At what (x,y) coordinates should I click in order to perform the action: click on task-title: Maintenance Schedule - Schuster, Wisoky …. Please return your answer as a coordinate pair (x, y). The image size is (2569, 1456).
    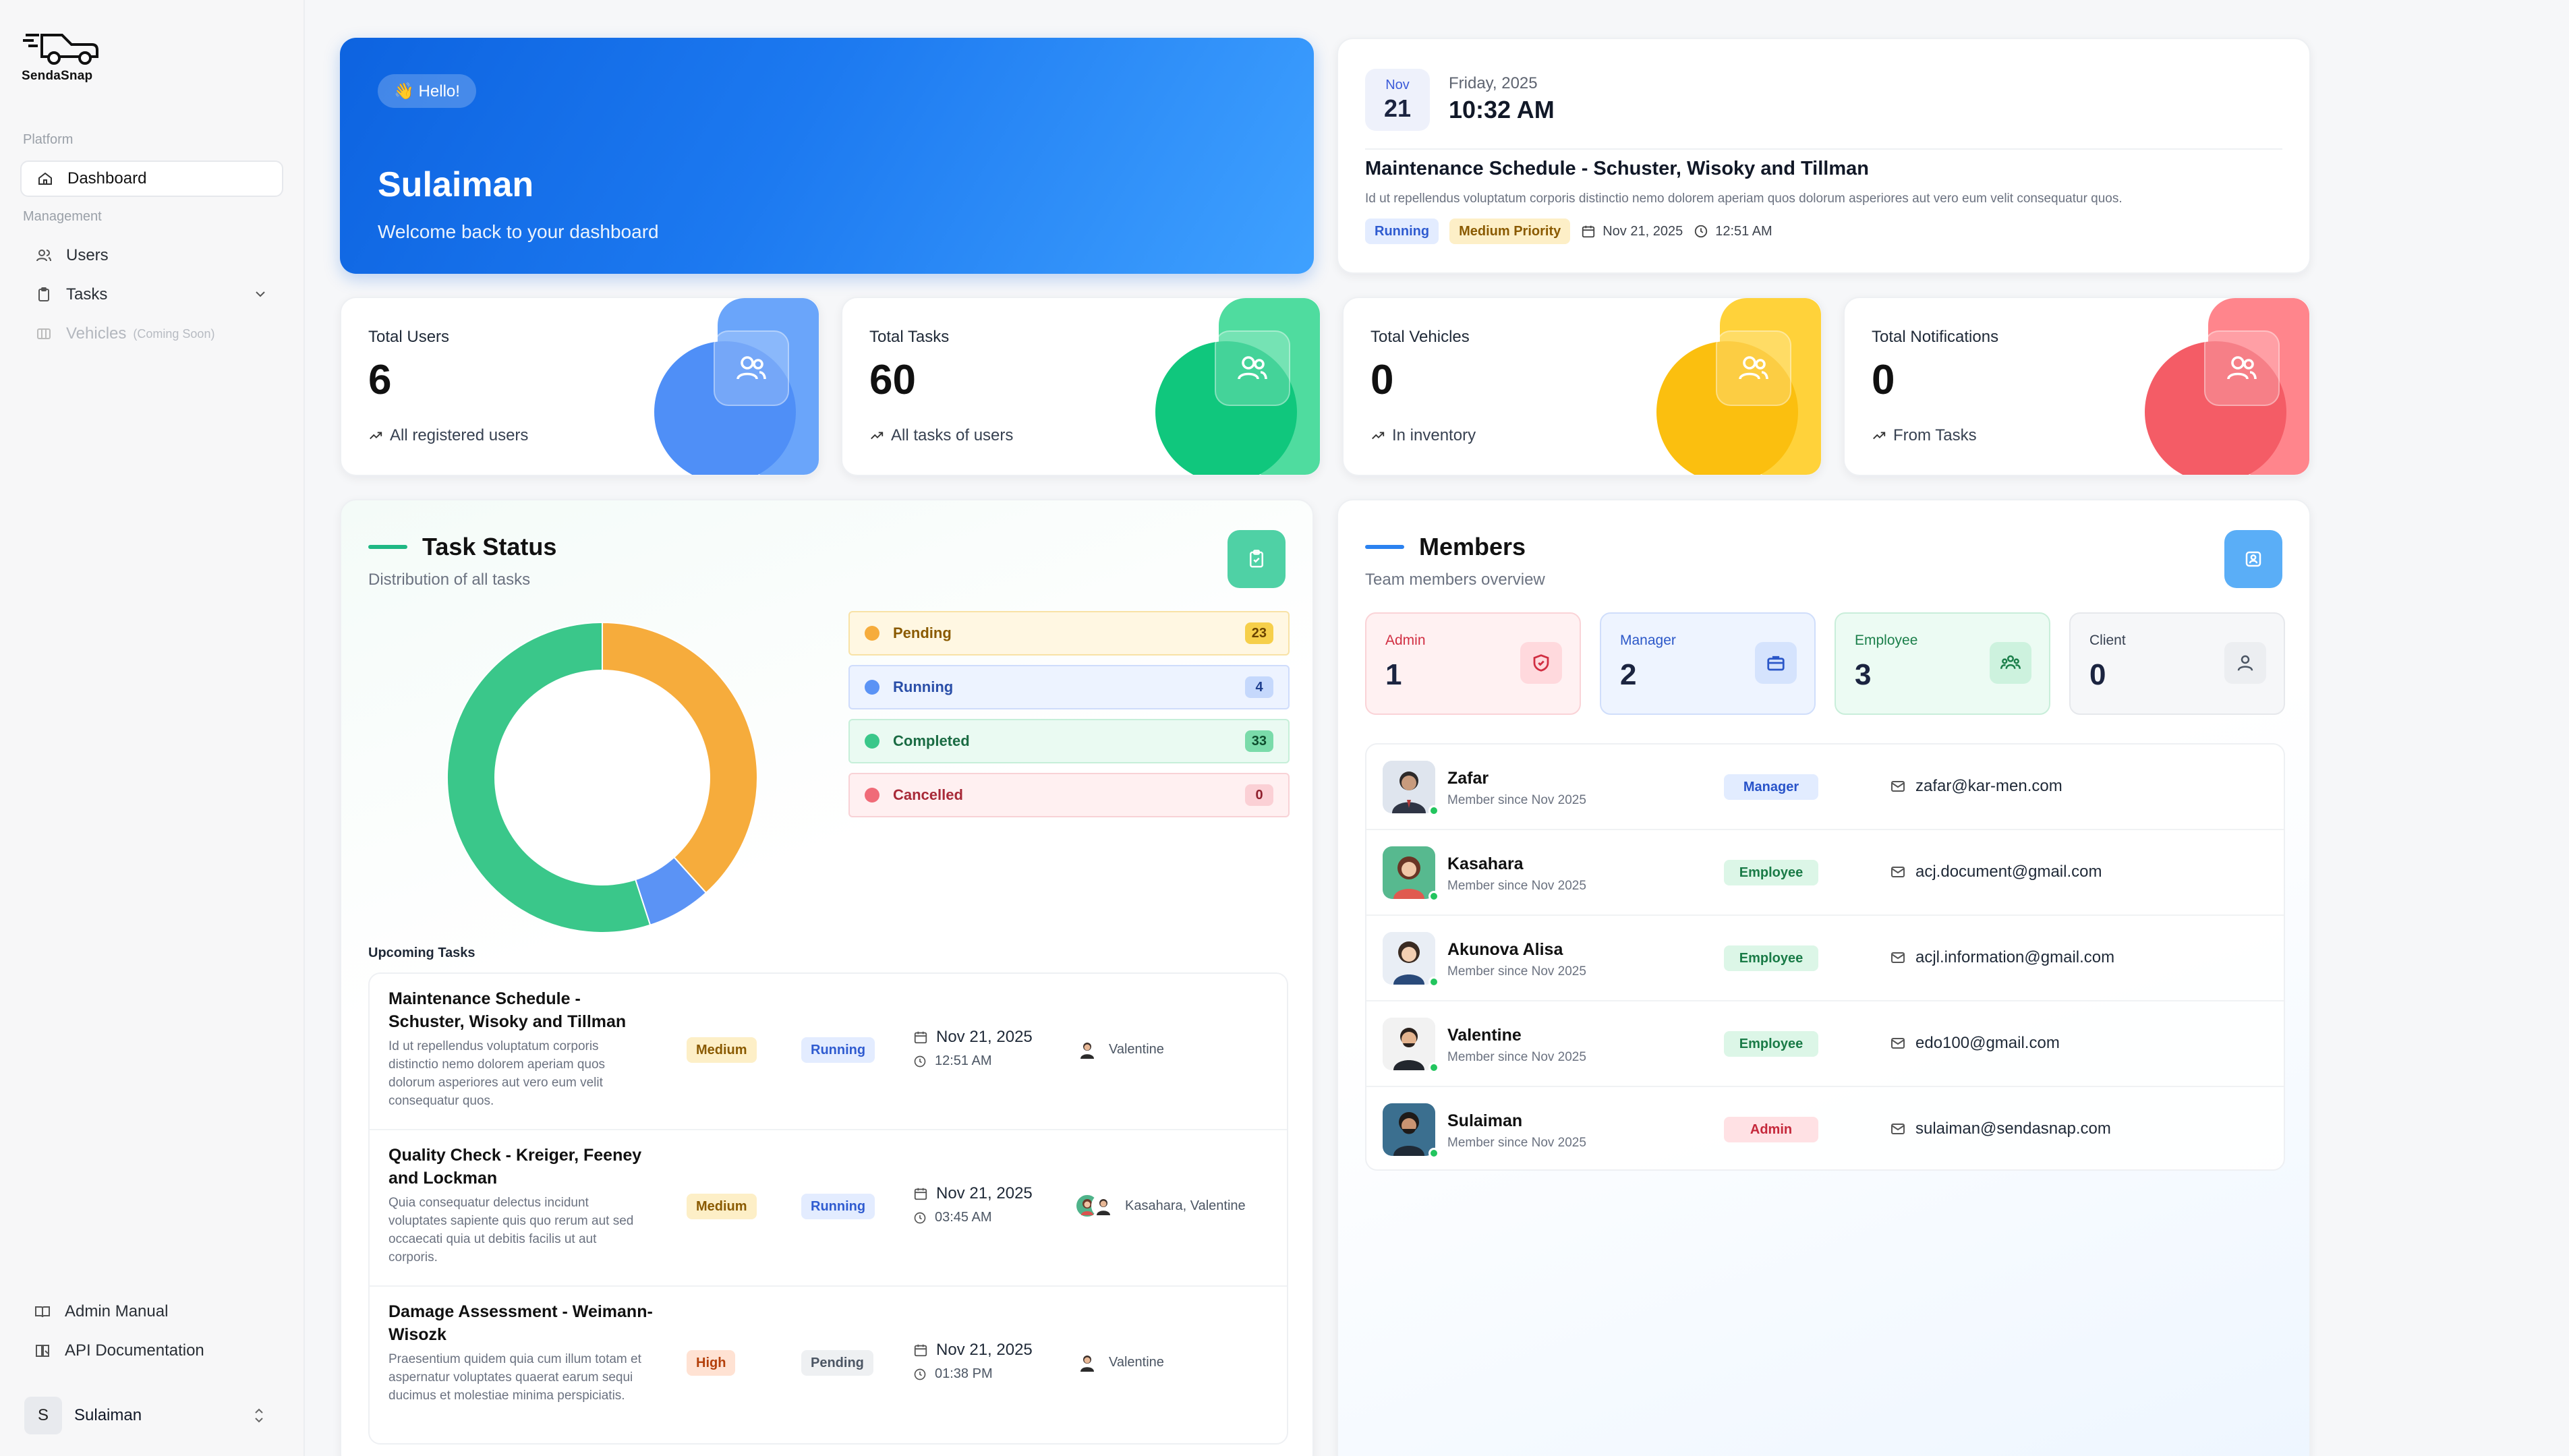
    Looking at the image, I should click on (507, 1010).